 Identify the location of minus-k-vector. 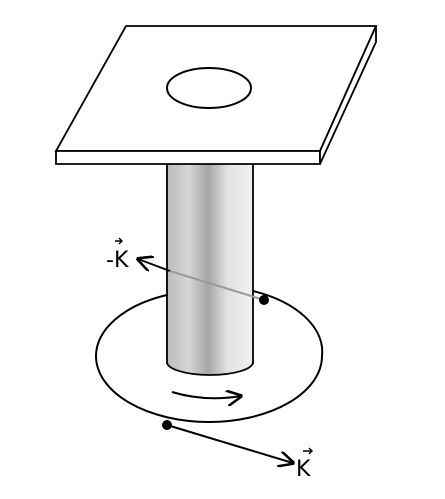
(154, 265).